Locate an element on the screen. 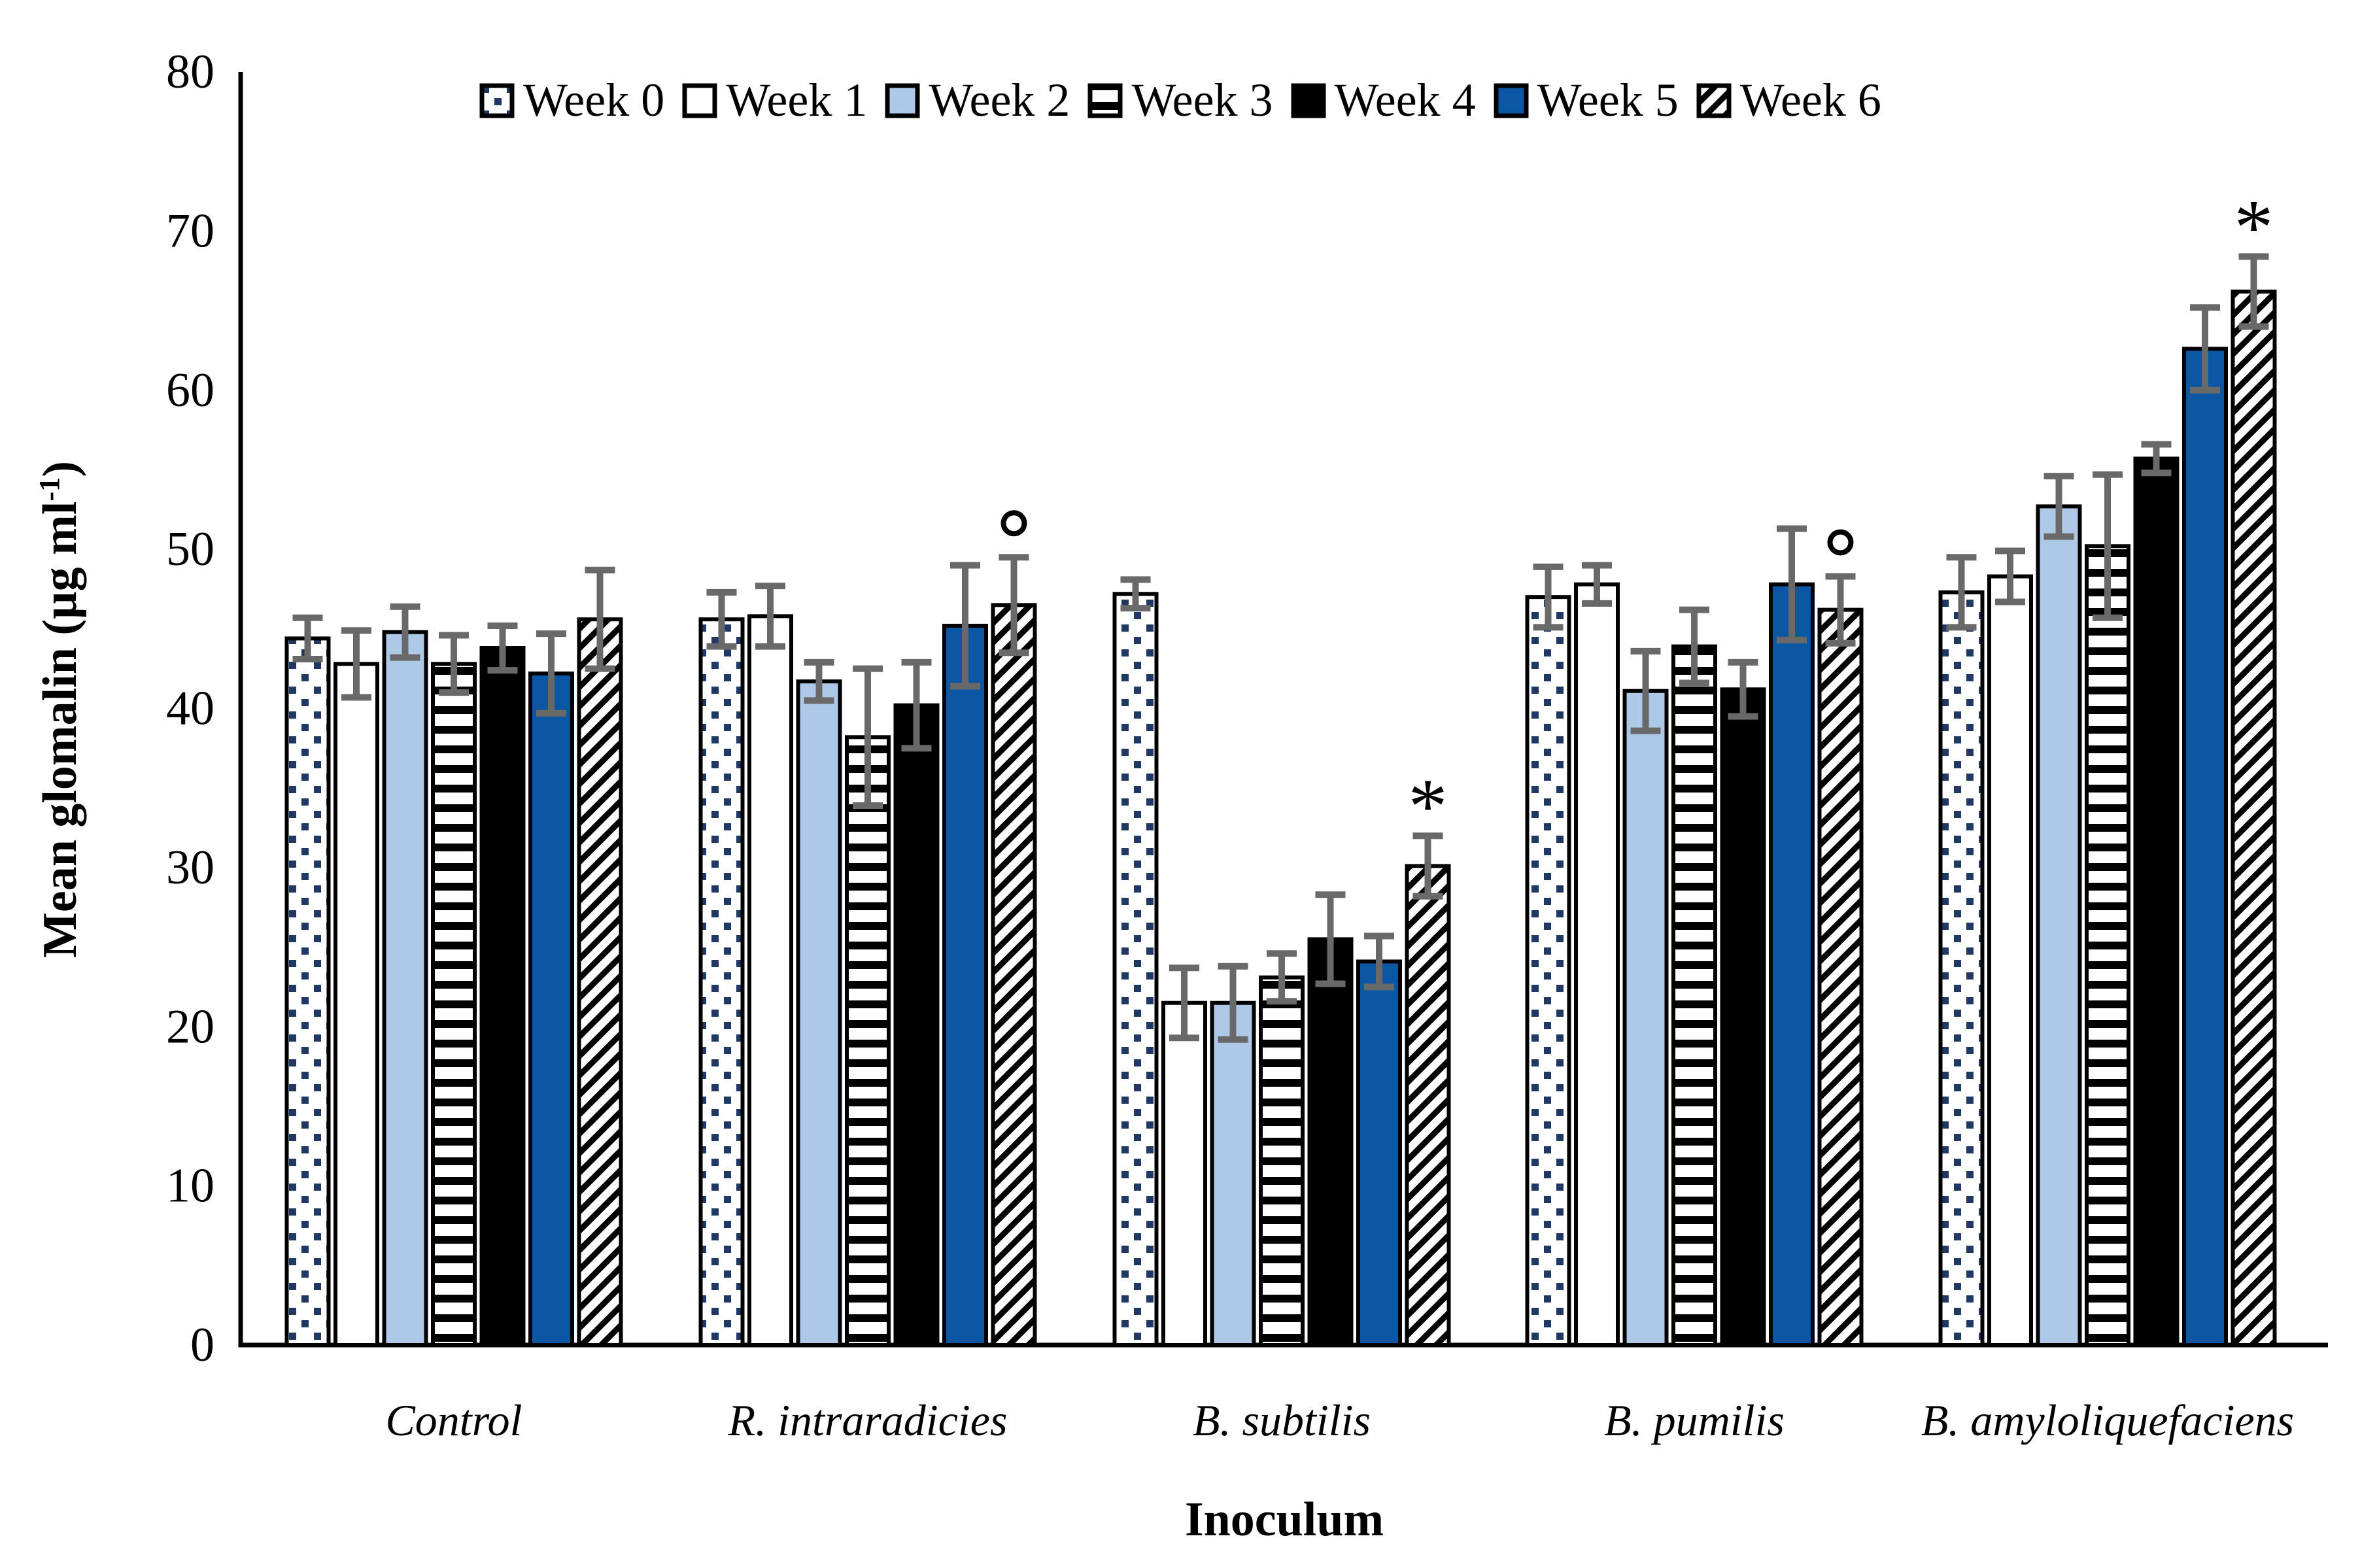 The width and height of the screenshot is (2360, 1568). category-label: R. intraradicies is located at coordinates (868, 1420).